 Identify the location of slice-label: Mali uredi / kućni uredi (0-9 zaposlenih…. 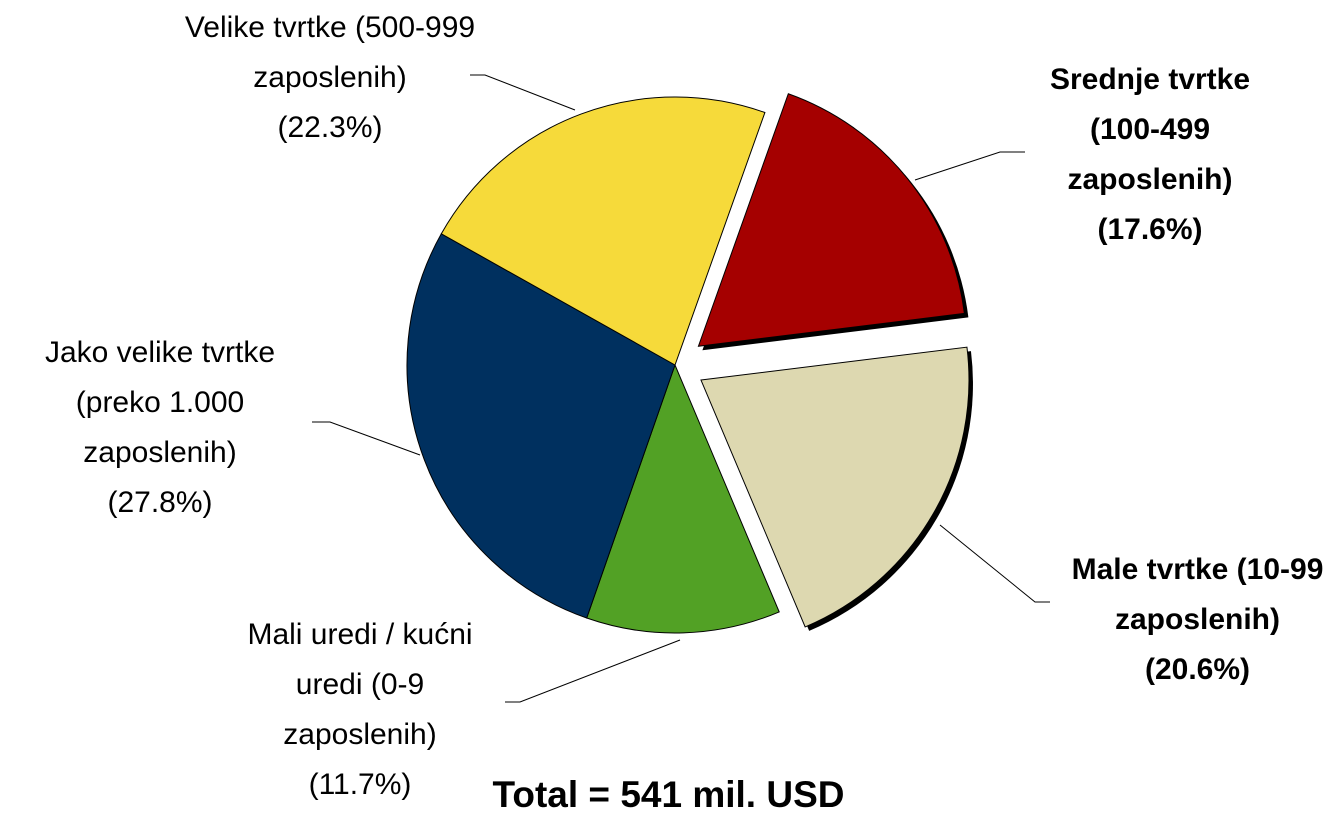
(360, 710).